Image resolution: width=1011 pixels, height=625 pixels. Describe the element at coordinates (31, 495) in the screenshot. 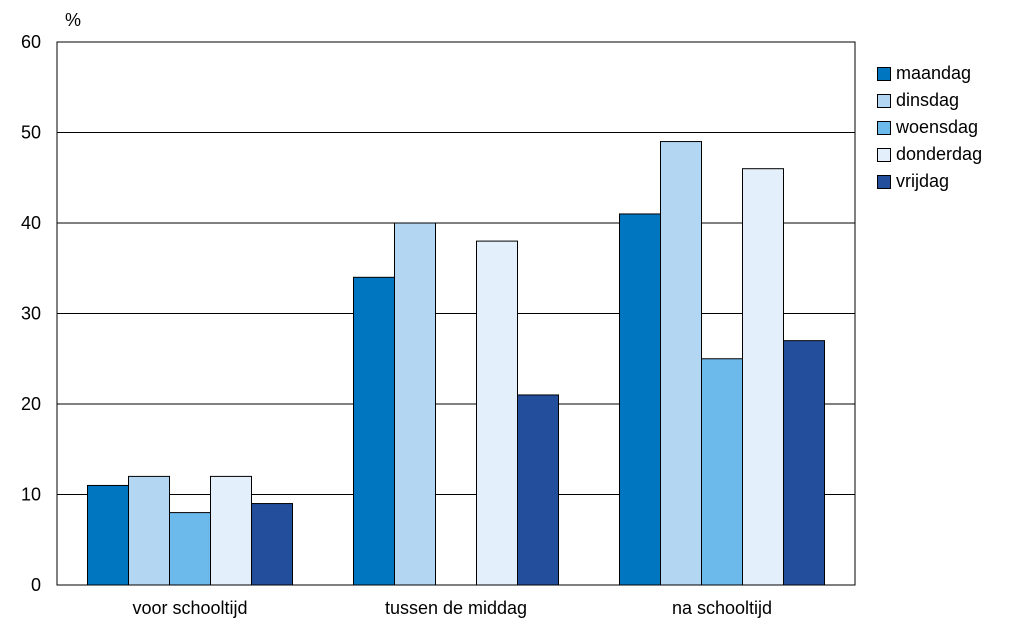

I see `y-tick-label: 10` at that location.